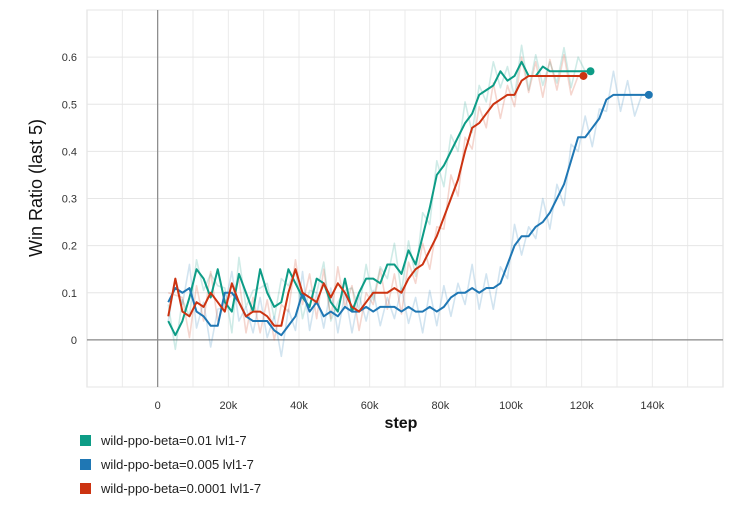  Describe the element at coordinates (299, 406) in the screenshot. I see `x-tick-label: 40k` at that location.